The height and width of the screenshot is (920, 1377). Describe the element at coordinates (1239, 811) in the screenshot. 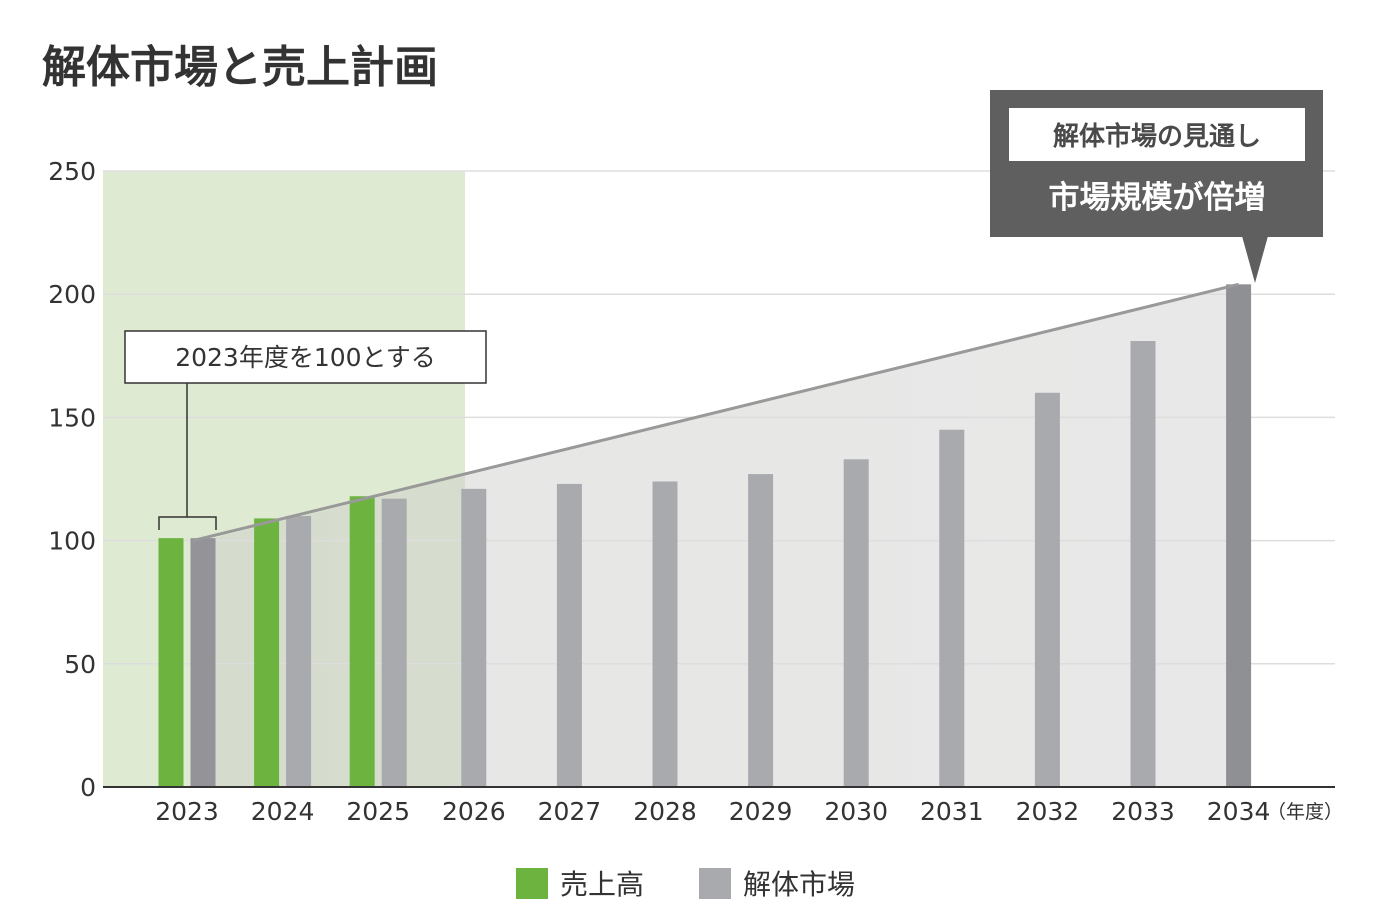

I see `x-tick-label: 2034` at that location.